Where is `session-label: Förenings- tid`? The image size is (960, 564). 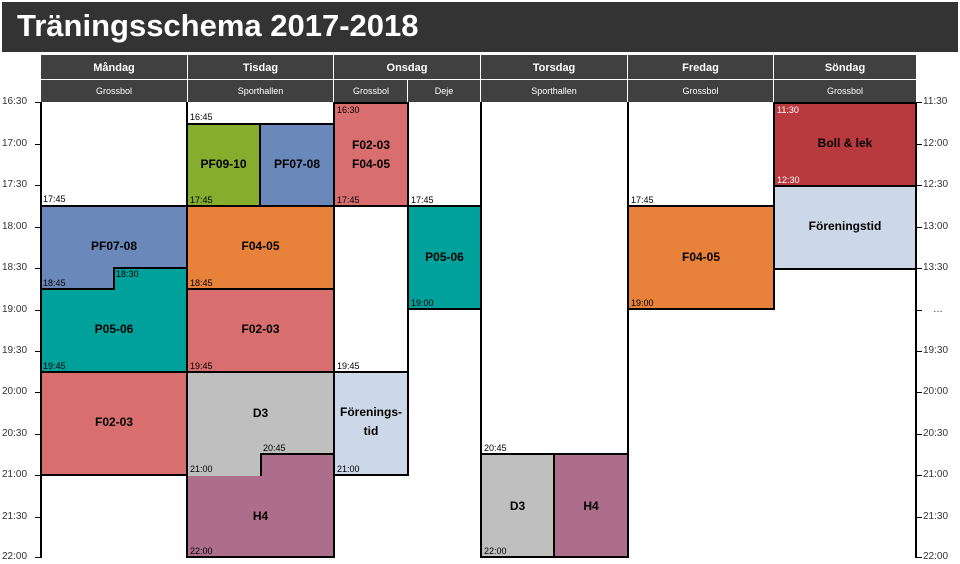
session-label: Förenings- tid is located at coordinates (371, 421).